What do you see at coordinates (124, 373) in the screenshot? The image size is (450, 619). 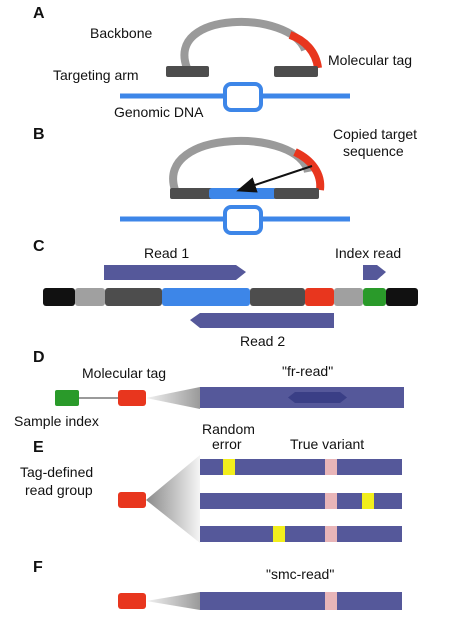 I see `molecular-tag-label-d: Molecular tag` at bounding box center [124, 373].